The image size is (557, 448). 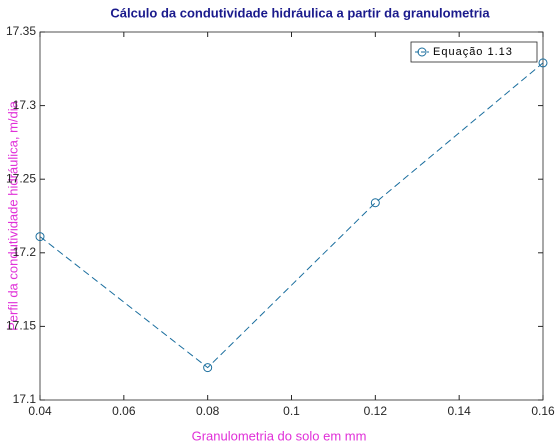 I want to click on legend: Equação 1.13, so click(x=474, y=52).